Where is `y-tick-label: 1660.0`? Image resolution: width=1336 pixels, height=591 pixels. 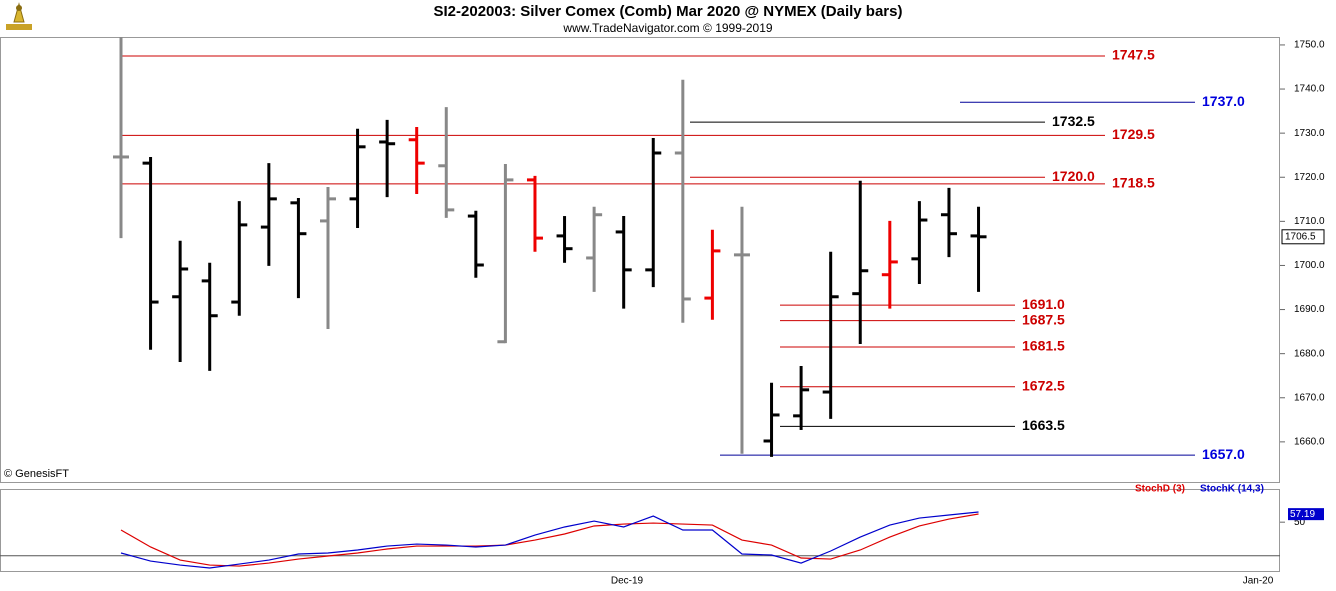 y-tick-label: 1660.0 is located at coordinates (1309, 442).